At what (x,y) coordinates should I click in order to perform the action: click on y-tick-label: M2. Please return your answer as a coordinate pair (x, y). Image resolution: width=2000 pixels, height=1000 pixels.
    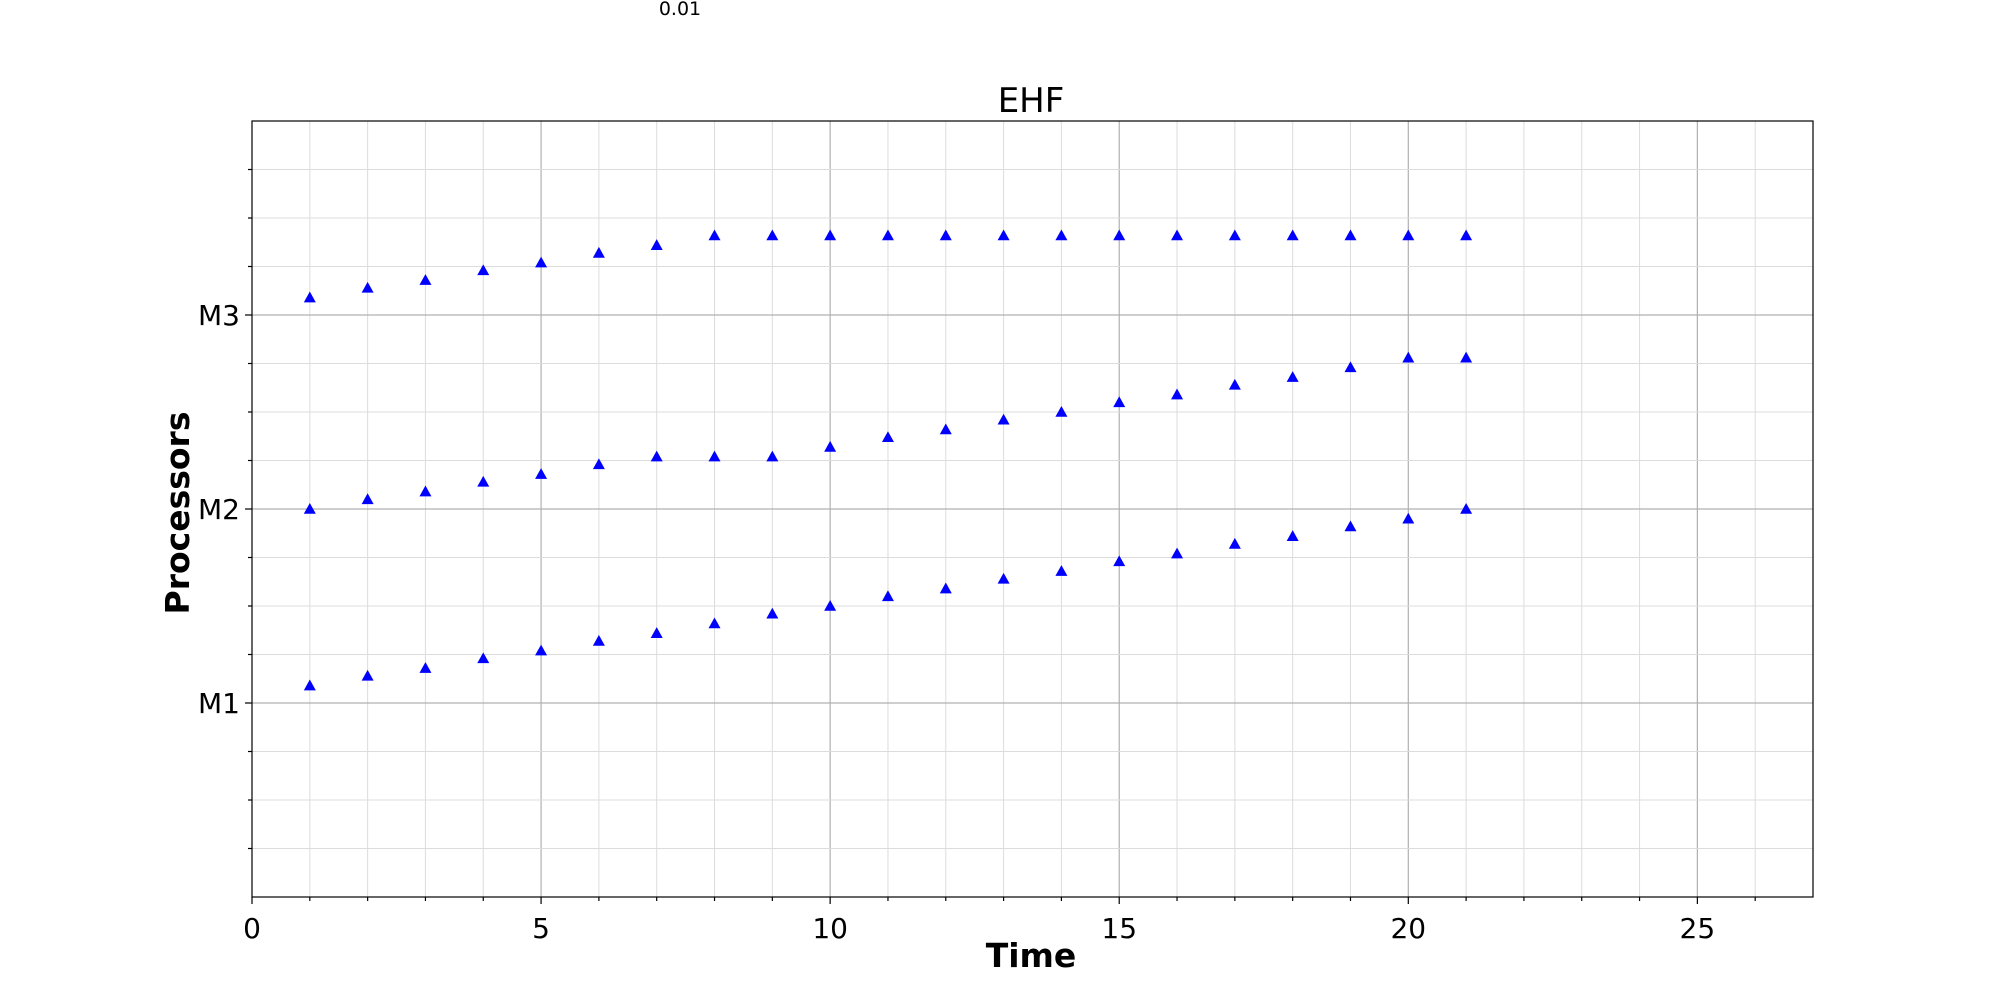
    Looking at the image, I should click on (219, 509).